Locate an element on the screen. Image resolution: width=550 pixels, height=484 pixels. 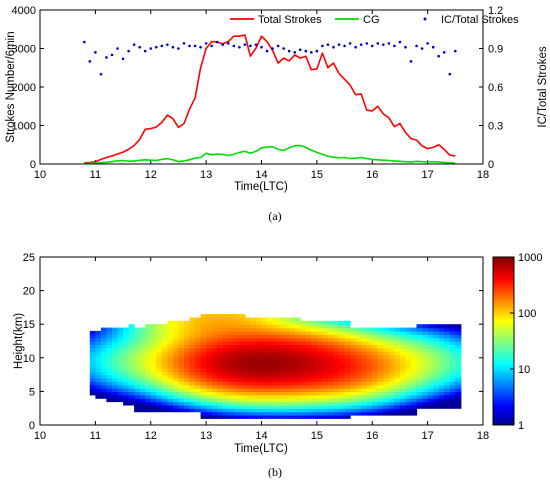
chart-a-y2tick-label: 0.9 is located at coordinates (495, 50).